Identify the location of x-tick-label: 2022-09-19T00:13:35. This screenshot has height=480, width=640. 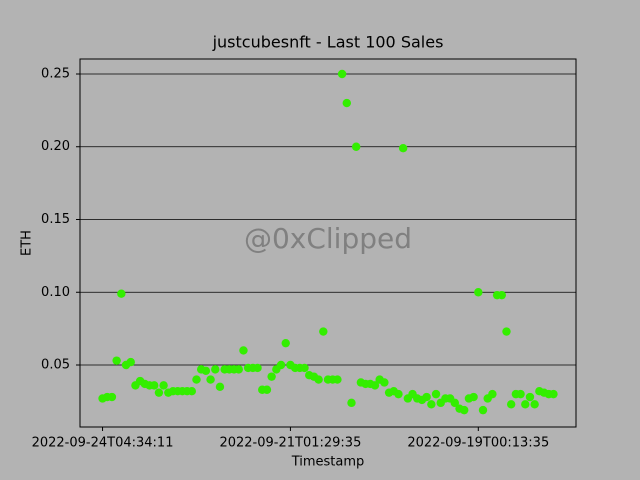
(478, 443).